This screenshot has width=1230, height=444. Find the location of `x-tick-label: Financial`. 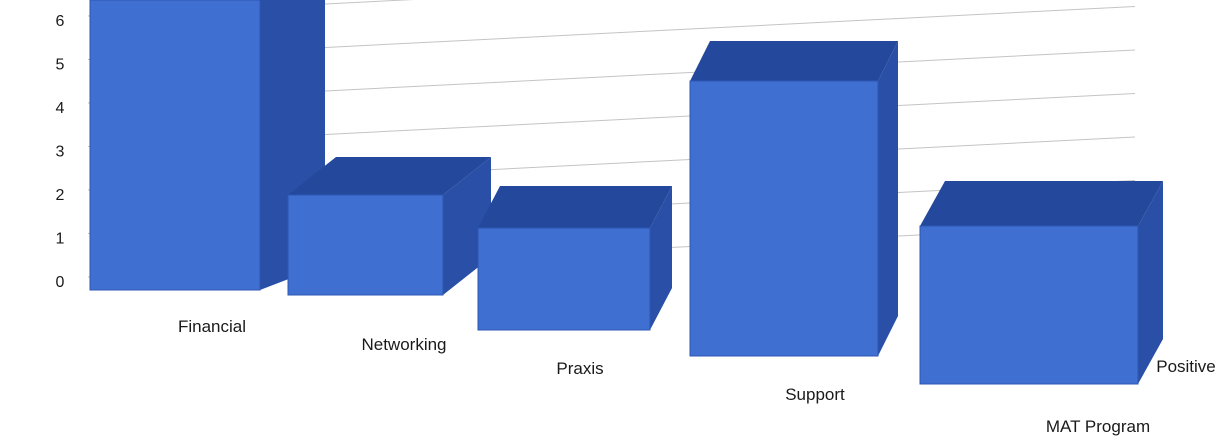

x-tick-label: Financial is located at coordinates (212, 326).